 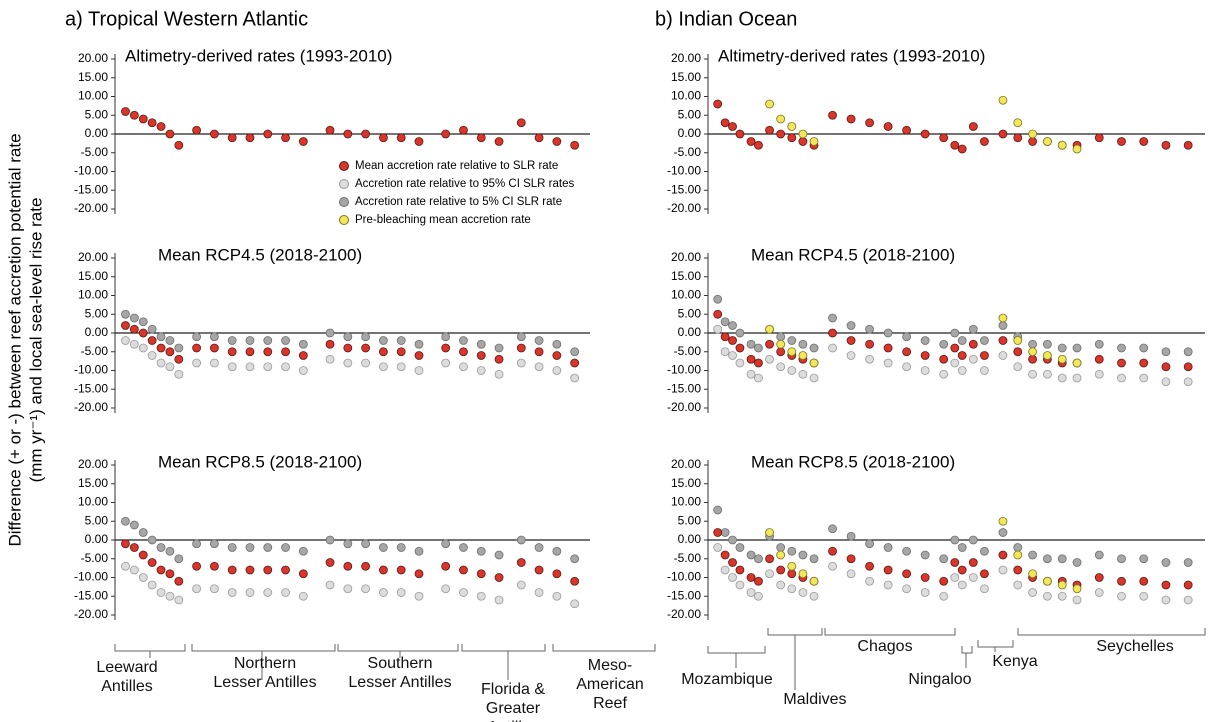 I want to click on legend-label: Mean accretion rate relative to SLR rate, so click(x=456, y=166).